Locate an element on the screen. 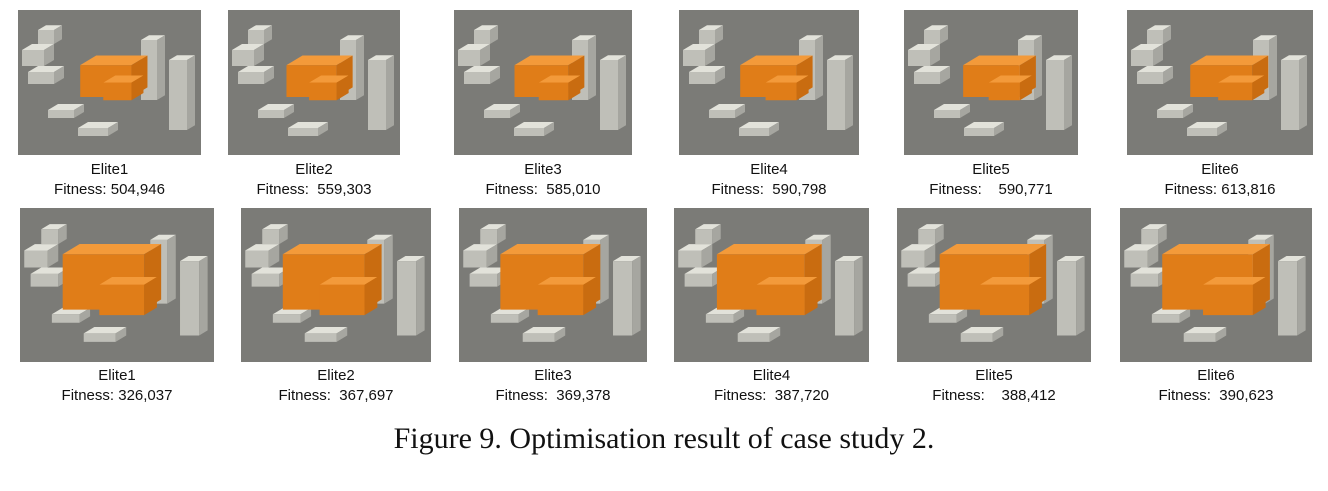  elite-label: Elite4 Fitness: 590,798 is located at coordinates (769, 180).